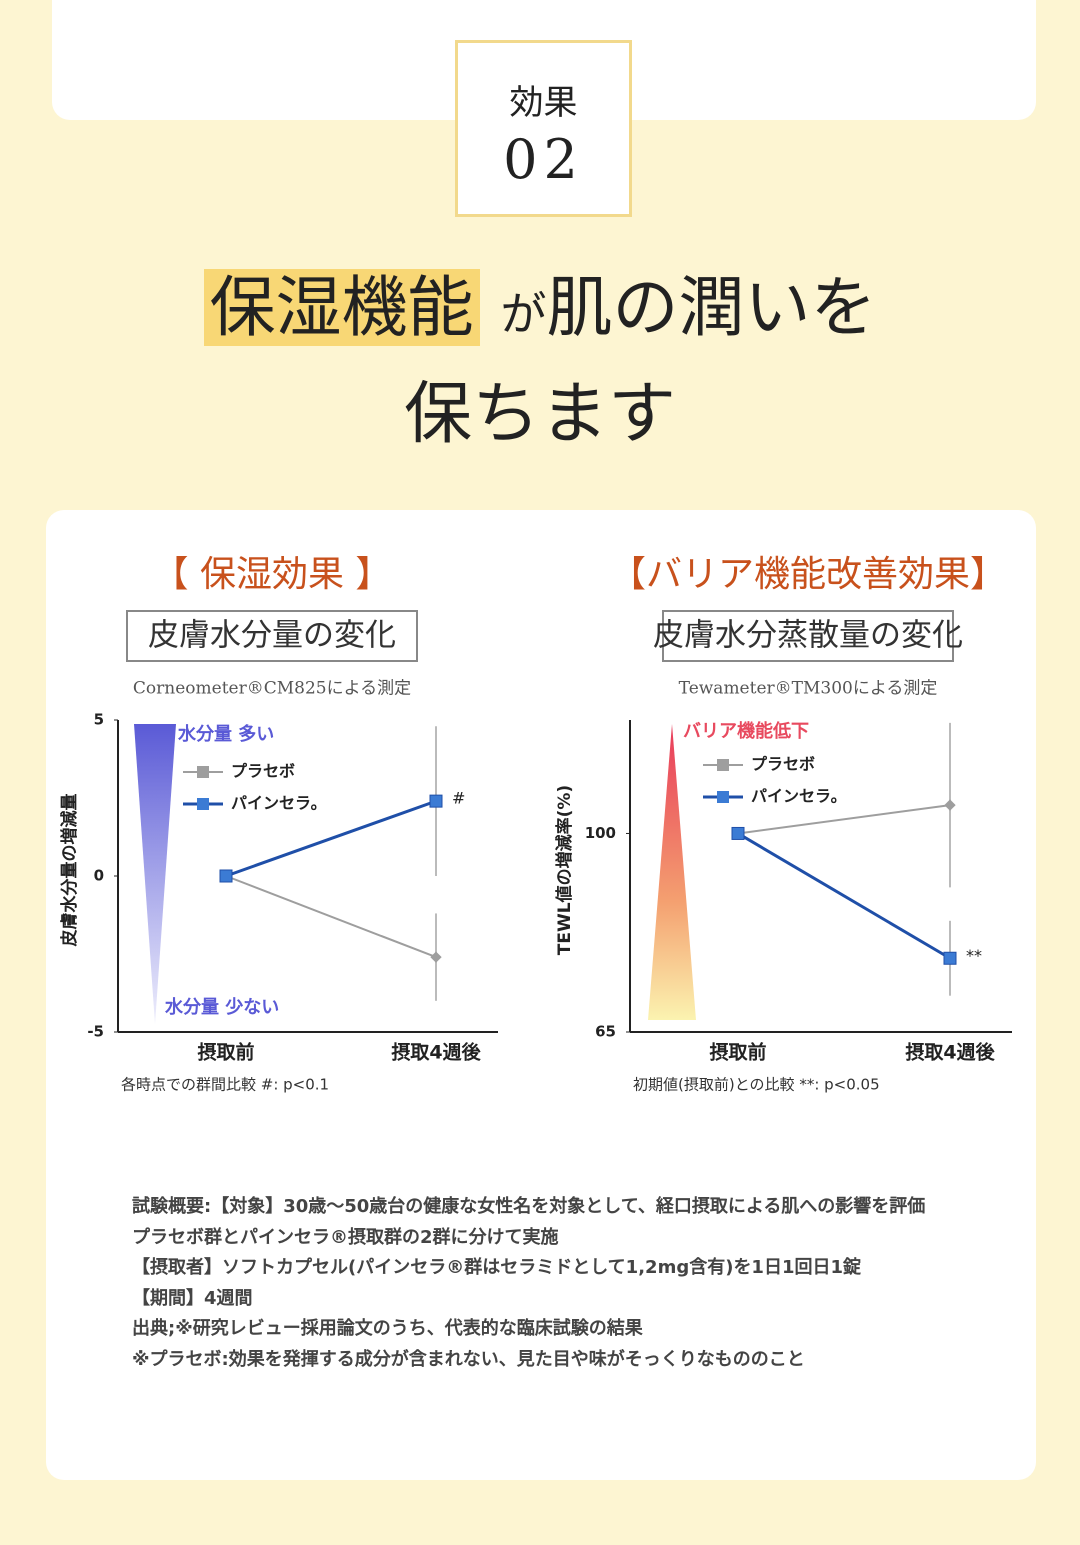  What do you see at coordinates (746, 731) in the screenshot?
I see `scale-label: バリア機能低下` at bounding box center [746, 731].